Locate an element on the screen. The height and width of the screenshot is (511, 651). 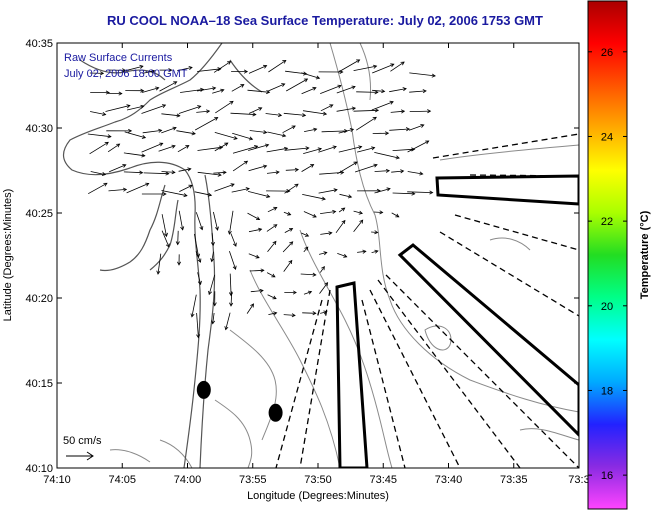
coast-bay is located at coordinates (132, 228).